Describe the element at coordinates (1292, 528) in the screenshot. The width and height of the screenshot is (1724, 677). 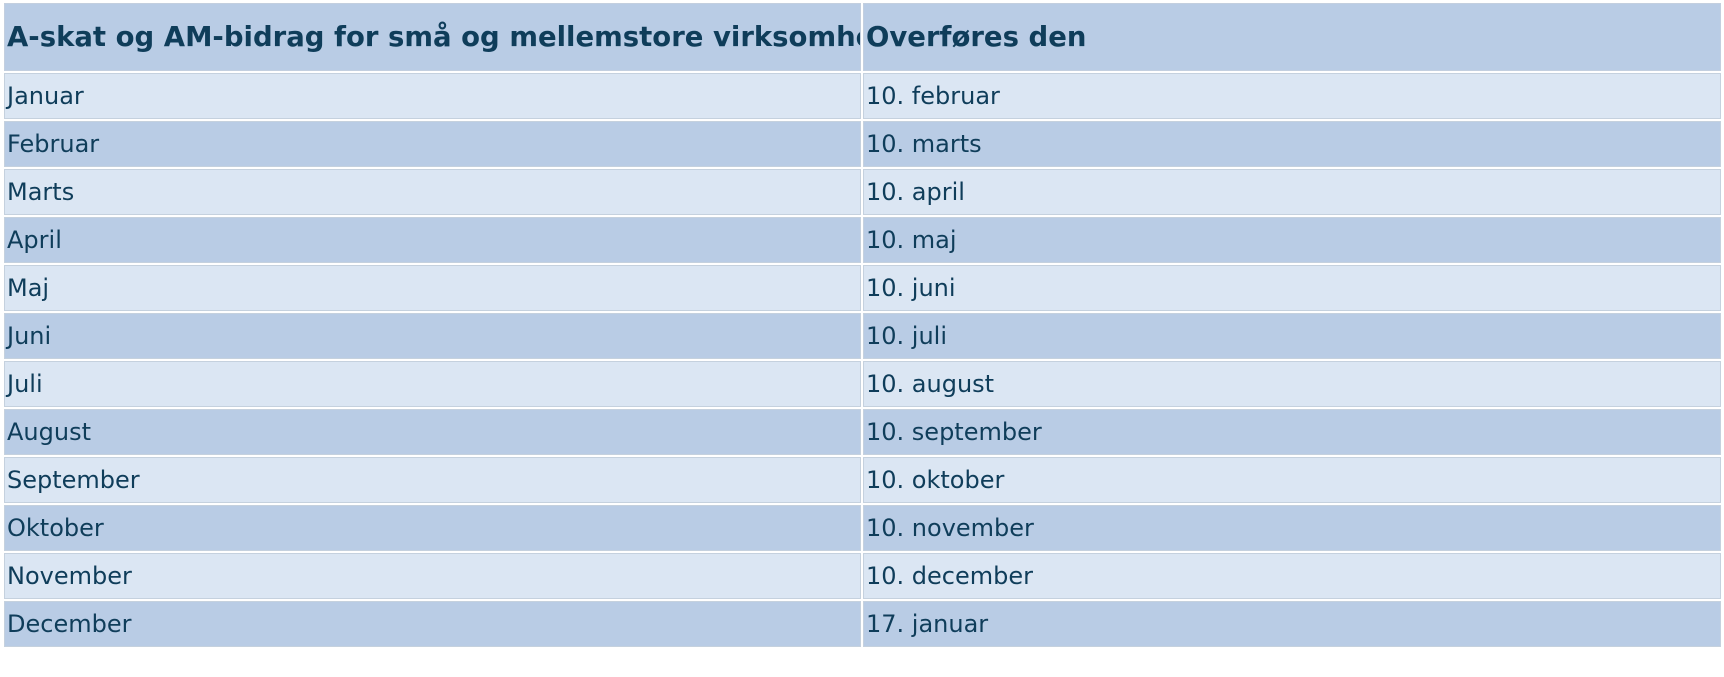
I see `due-date-cell: 10. november` at that location.